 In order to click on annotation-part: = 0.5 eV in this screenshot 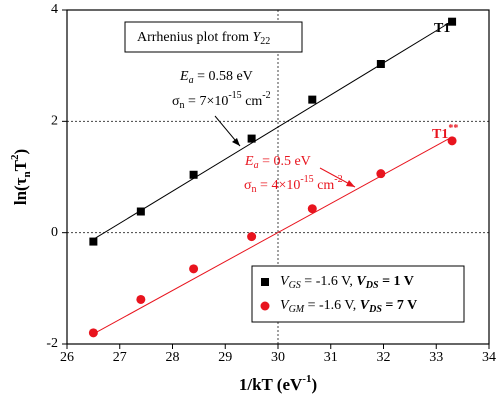, I will do `click(285, 161)`.